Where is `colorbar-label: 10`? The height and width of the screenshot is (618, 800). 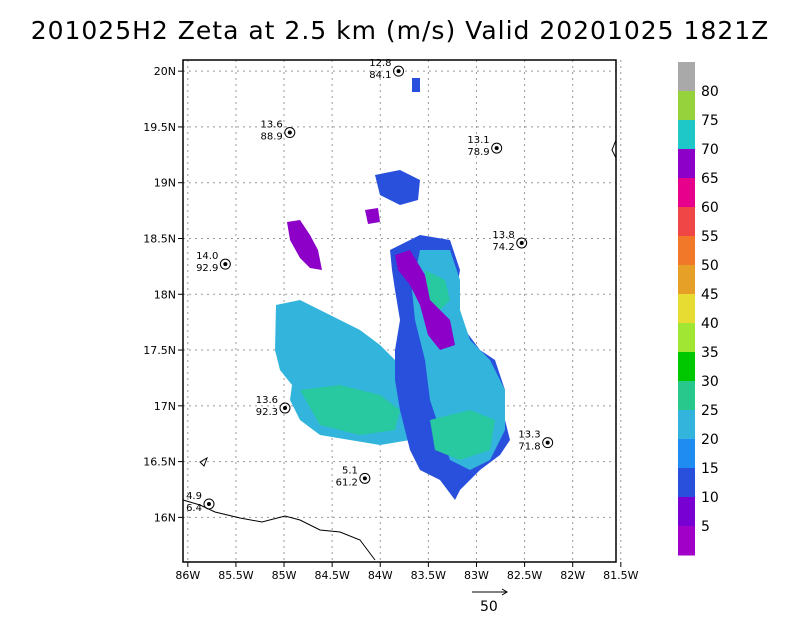
colorbar-label: 10 is located at coordinates (710, 498).